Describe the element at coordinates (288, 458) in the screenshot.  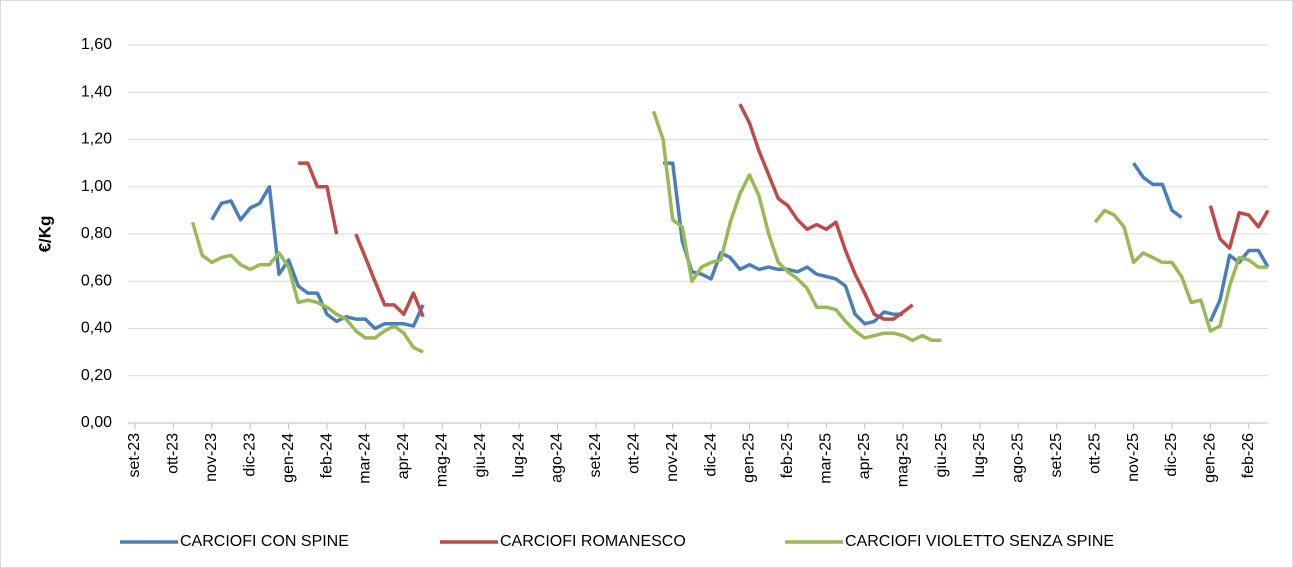
I see `x-tick-label: gen-24` at that location.